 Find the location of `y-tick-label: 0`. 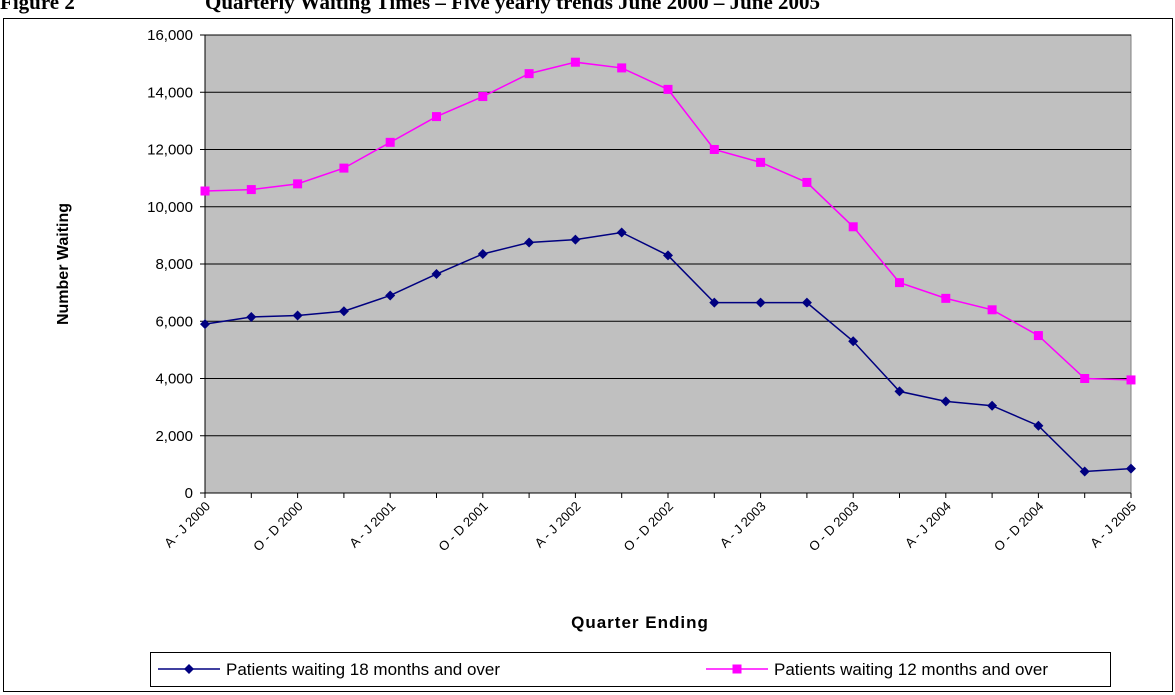

y-tick-label: 0 is located at coordinates (189, 493).